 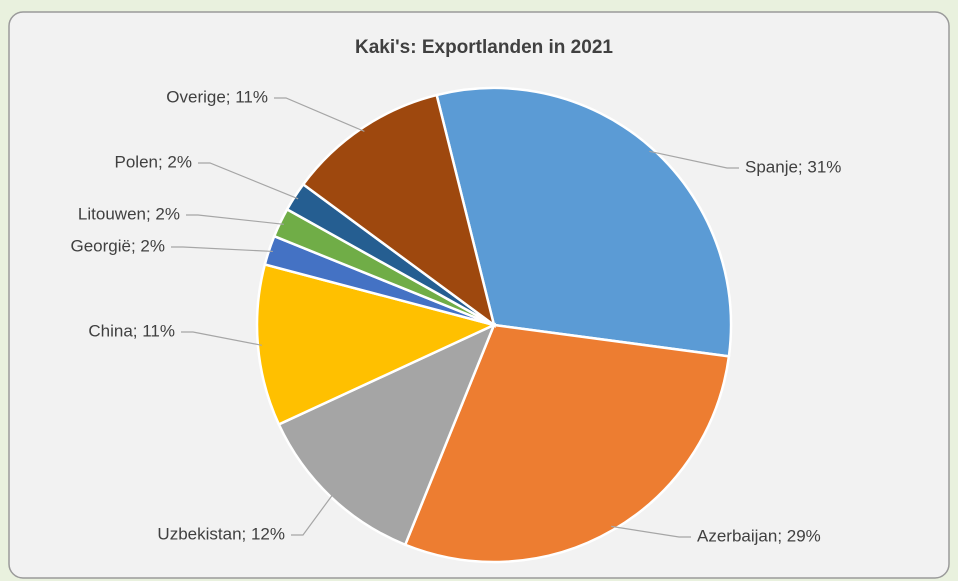 I want to click on data-label: Uzbekistan; 12%, so click(x=221, y=533).